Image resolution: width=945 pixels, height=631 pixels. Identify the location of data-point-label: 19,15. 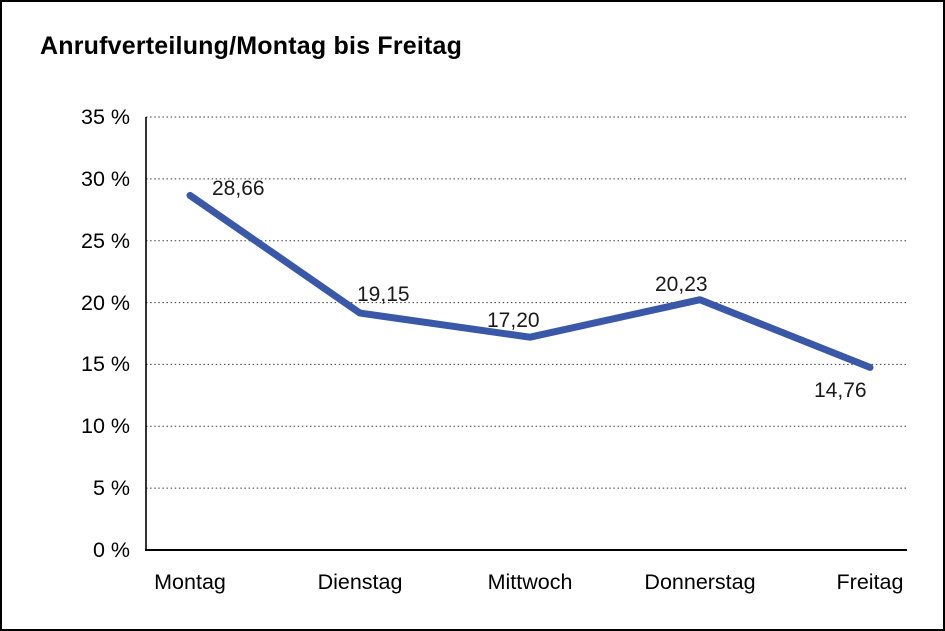
(383, 295).